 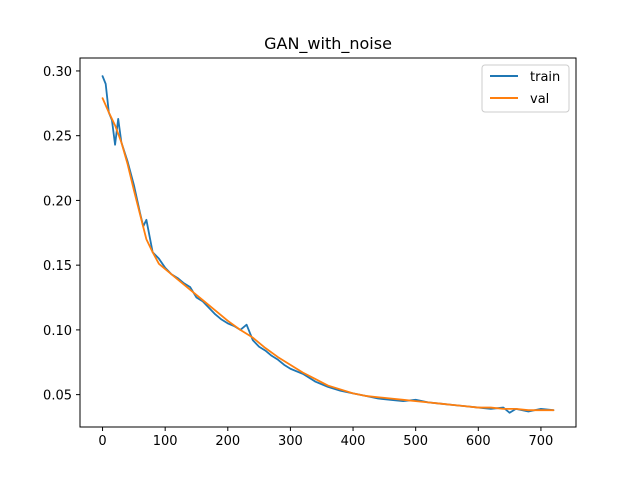 I want to click on x-tick-label: 500, so click(x=415, y=441).